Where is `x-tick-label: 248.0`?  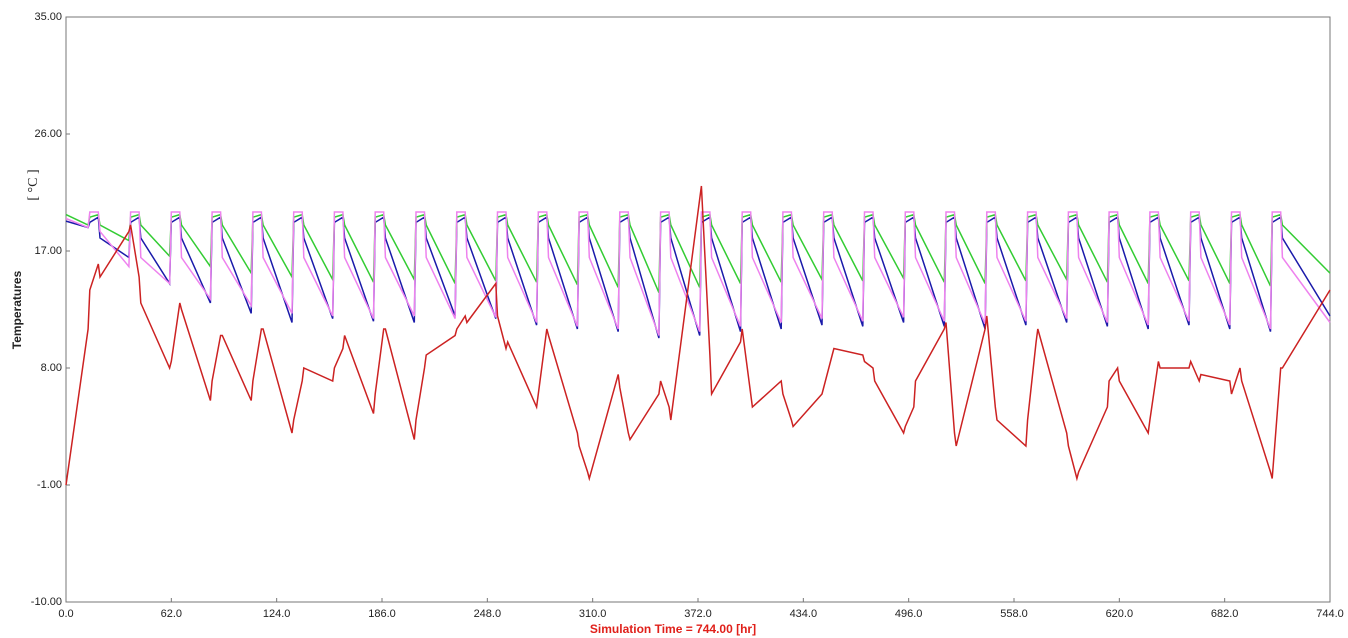 x-tick-label: 248.0 is located at coordinates (488, 614).